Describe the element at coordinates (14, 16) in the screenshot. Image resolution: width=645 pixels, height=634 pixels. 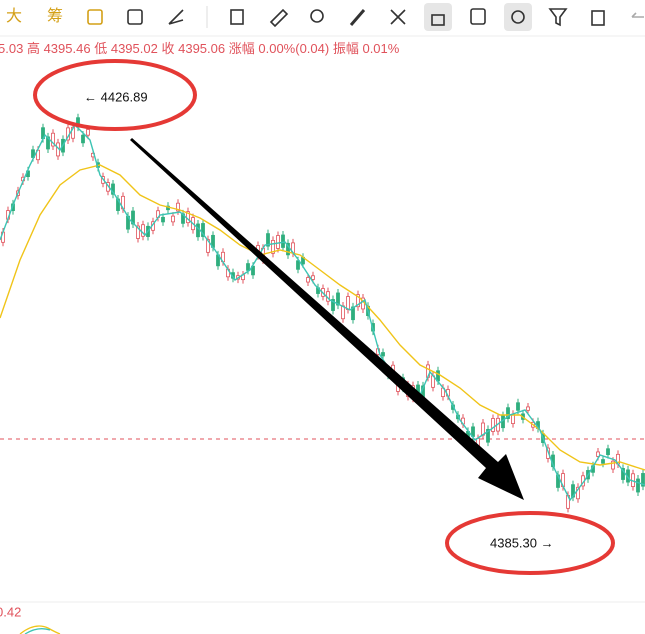
I see `tool-da: 大` at that location.